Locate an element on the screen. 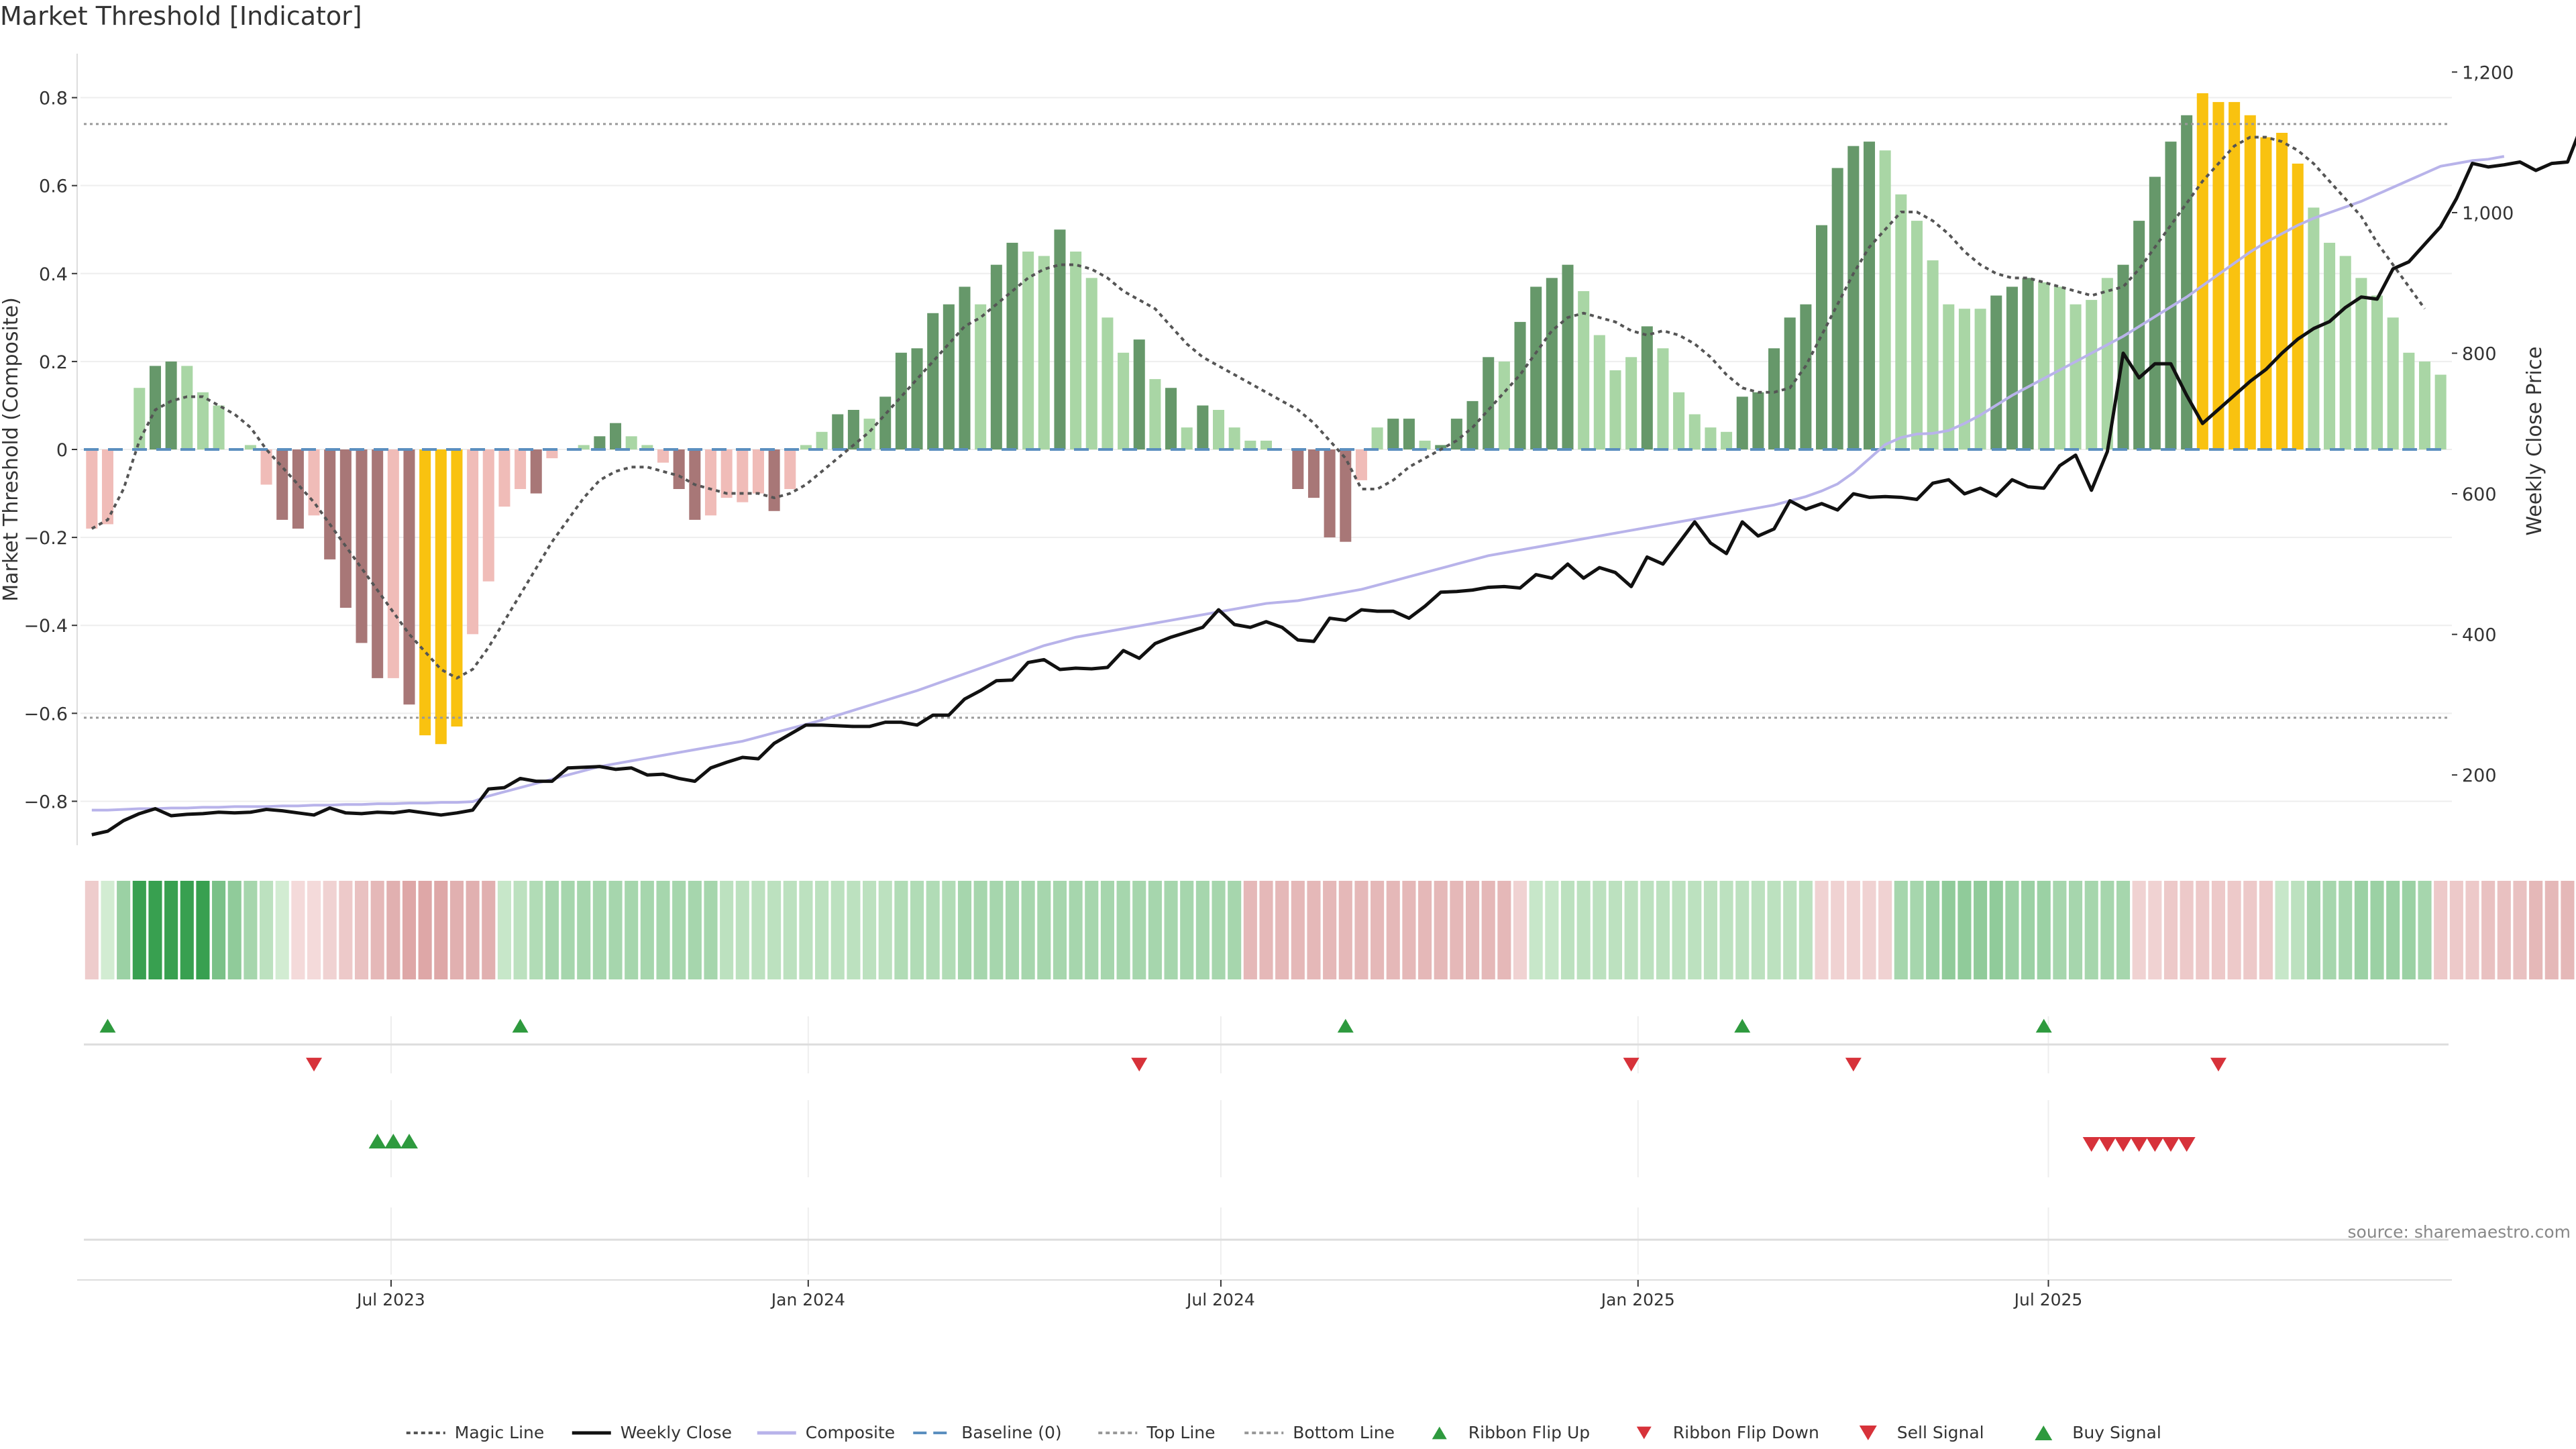  legend-item: Composite is located at coordinates (826, 1432).